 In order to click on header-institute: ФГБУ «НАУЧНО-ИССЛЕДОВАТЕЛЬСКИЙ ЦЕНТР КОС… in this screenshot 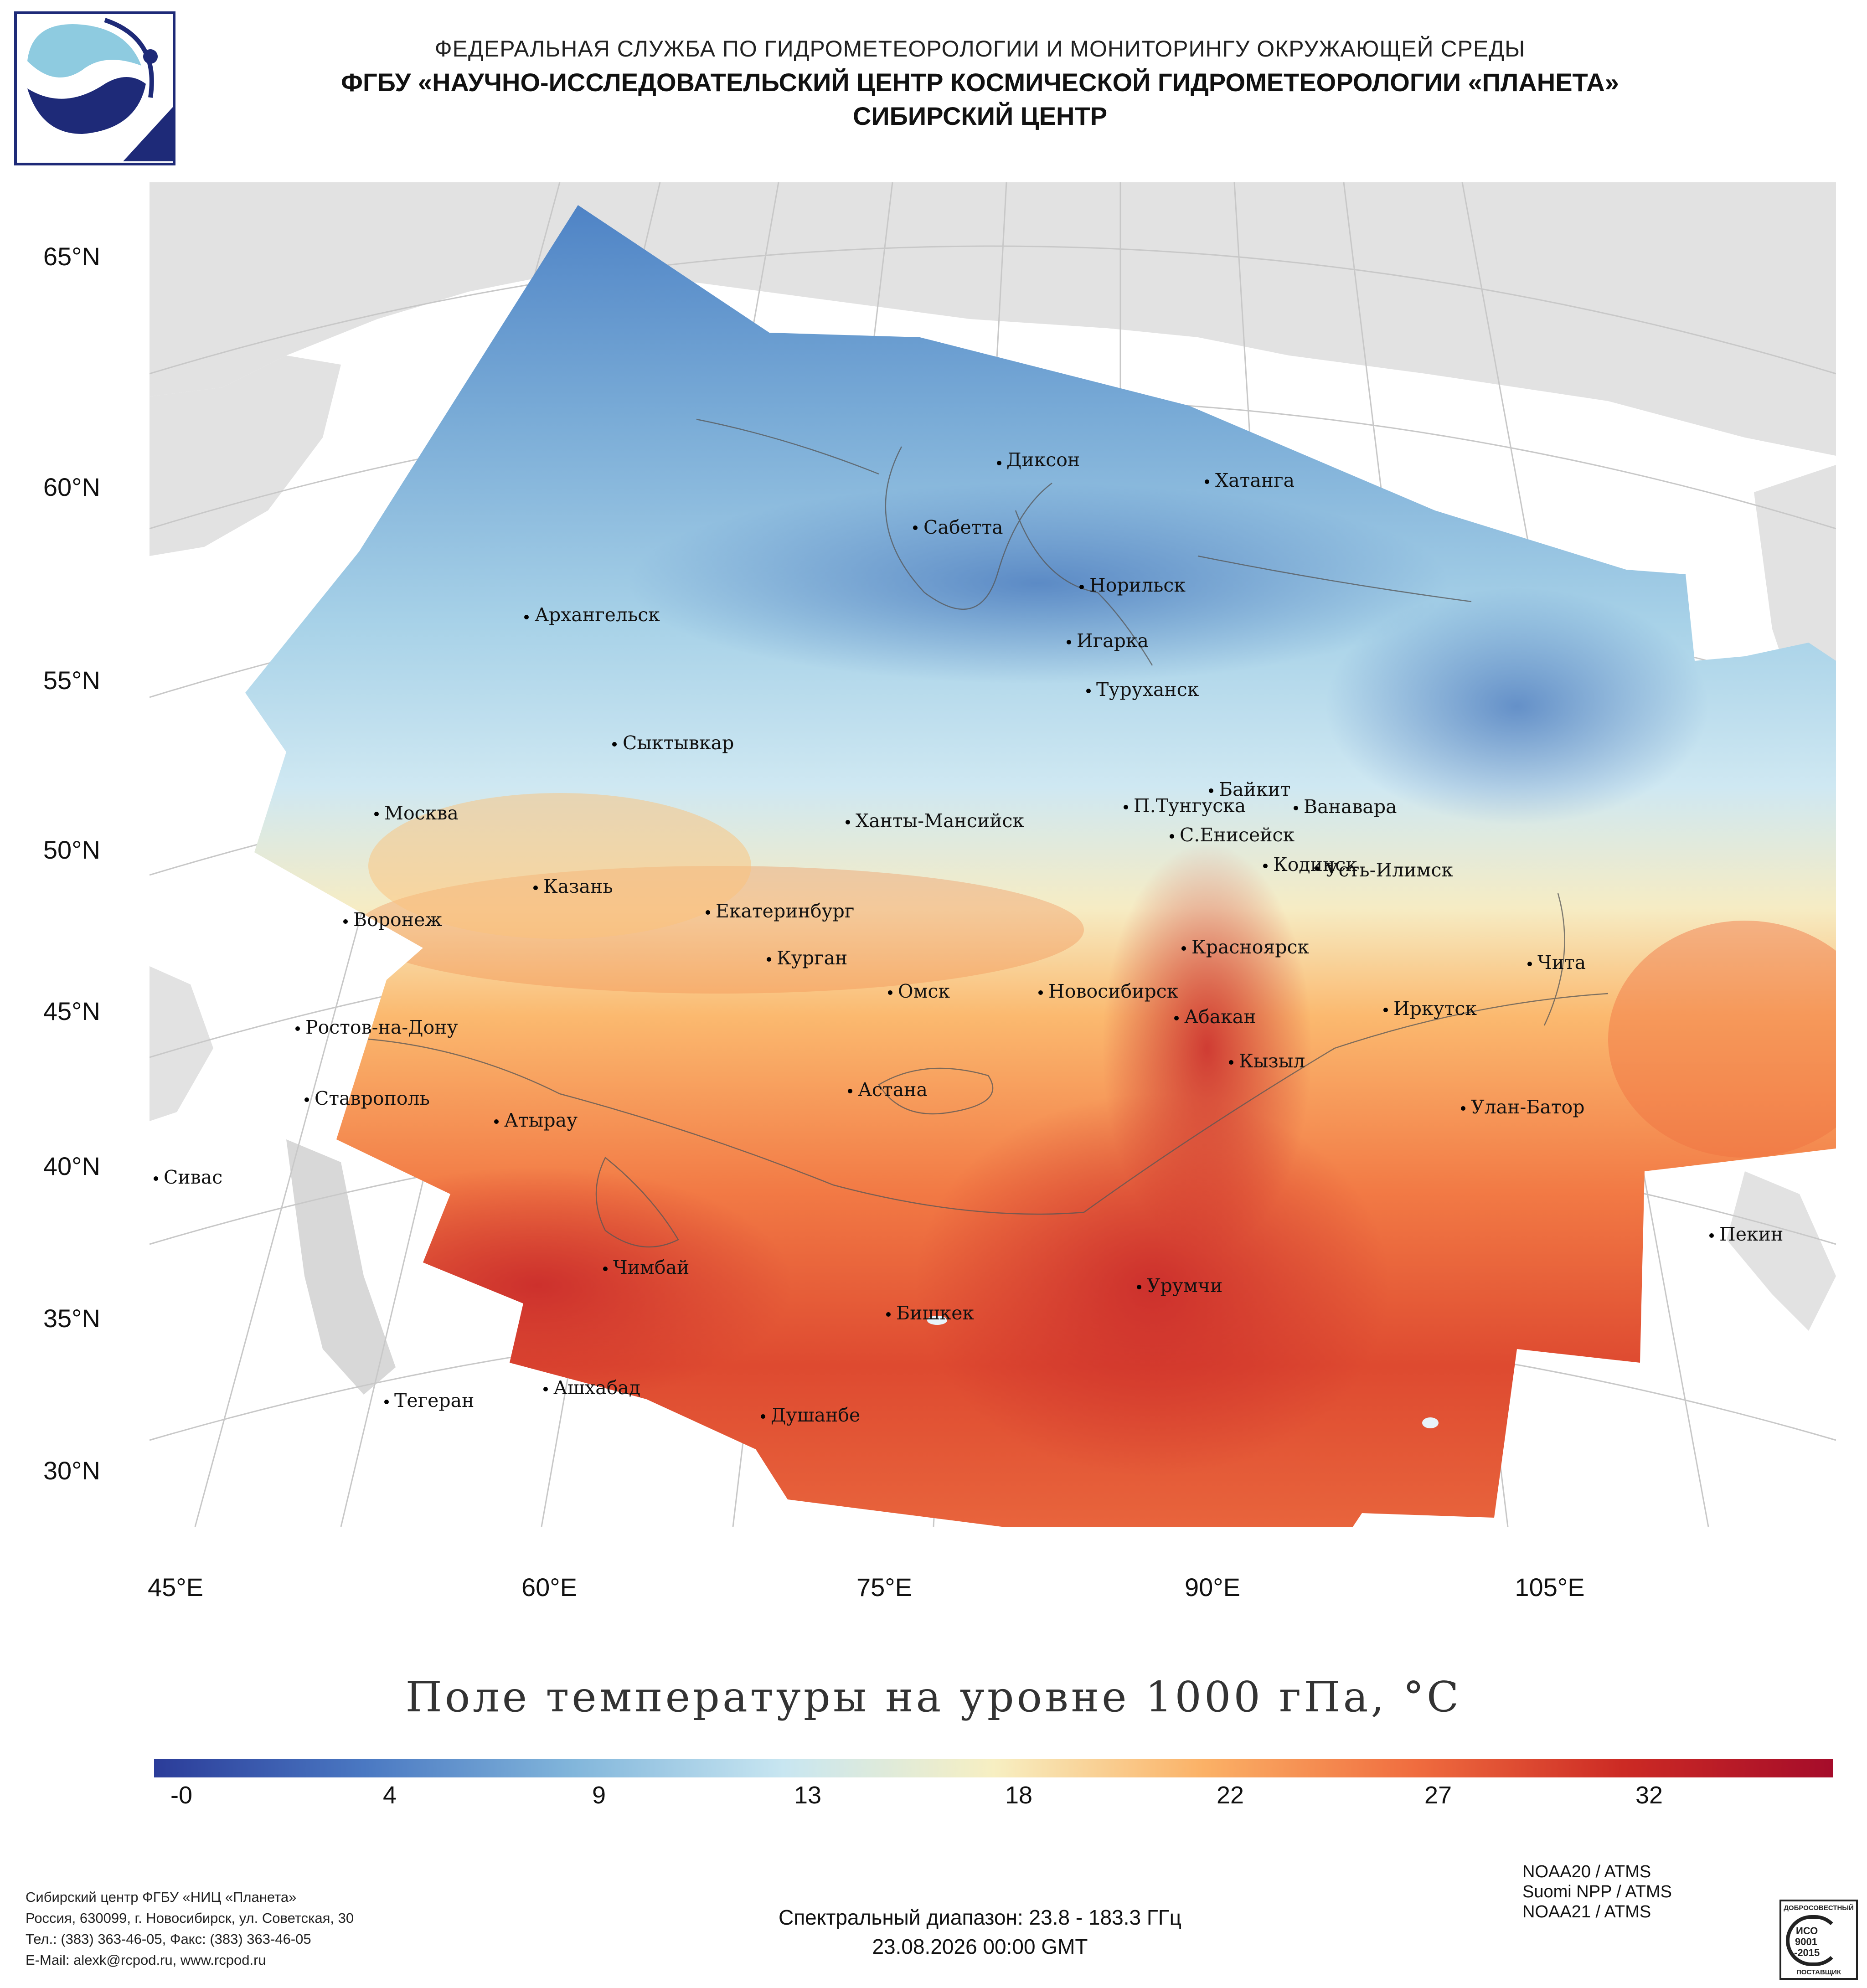, I will do `click(980, 82)`.